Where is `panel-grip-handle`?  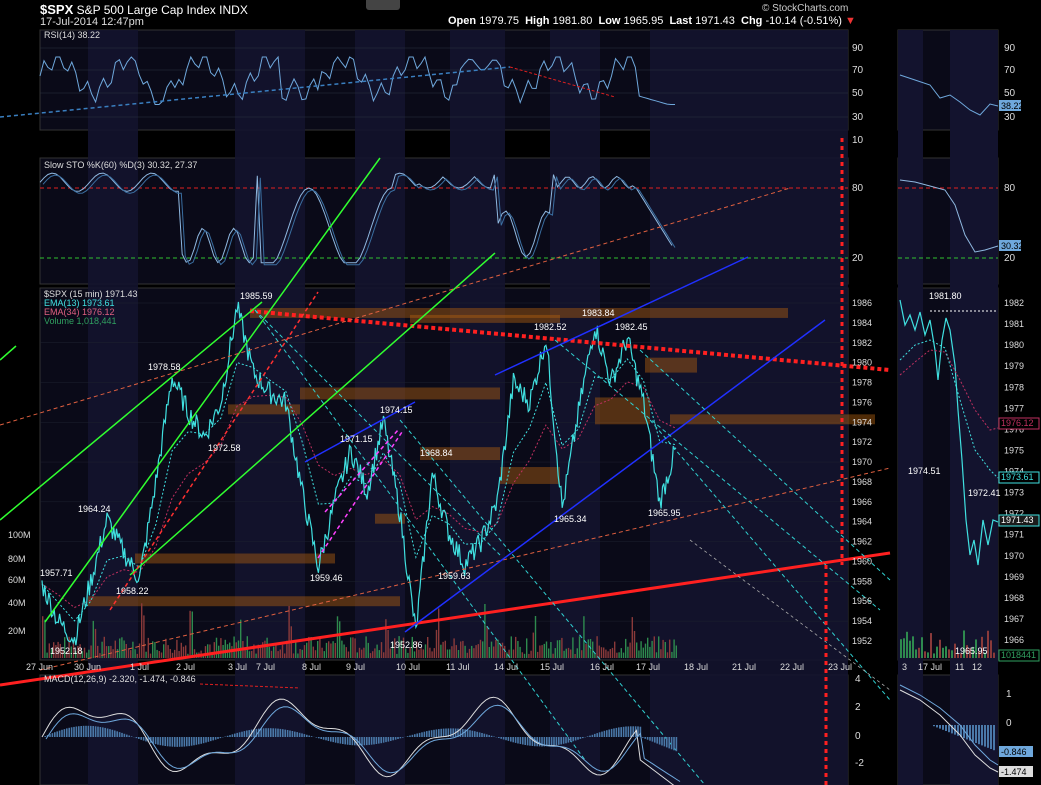 panel-grip-handle is located at coordinates (383, 5).